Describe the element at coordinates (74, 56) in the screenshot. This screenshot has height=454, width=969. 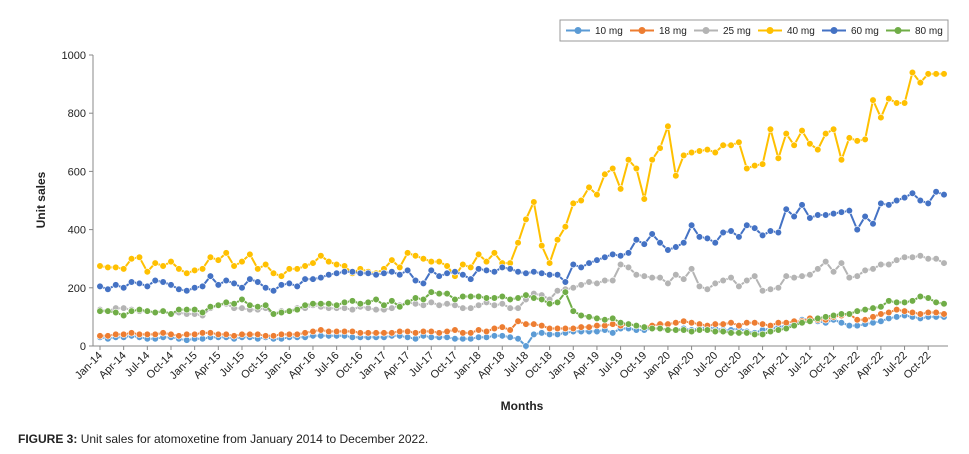
I see `y-tick-label: 1000` at that location.